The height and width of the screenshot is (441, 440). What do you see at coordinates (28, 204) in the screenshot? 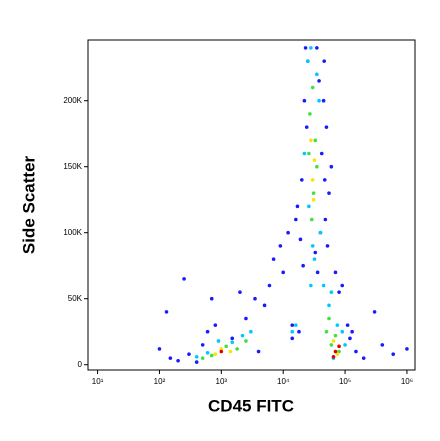
I see `y-axis-title: Side Scatter` at bounding box center [28, 204].